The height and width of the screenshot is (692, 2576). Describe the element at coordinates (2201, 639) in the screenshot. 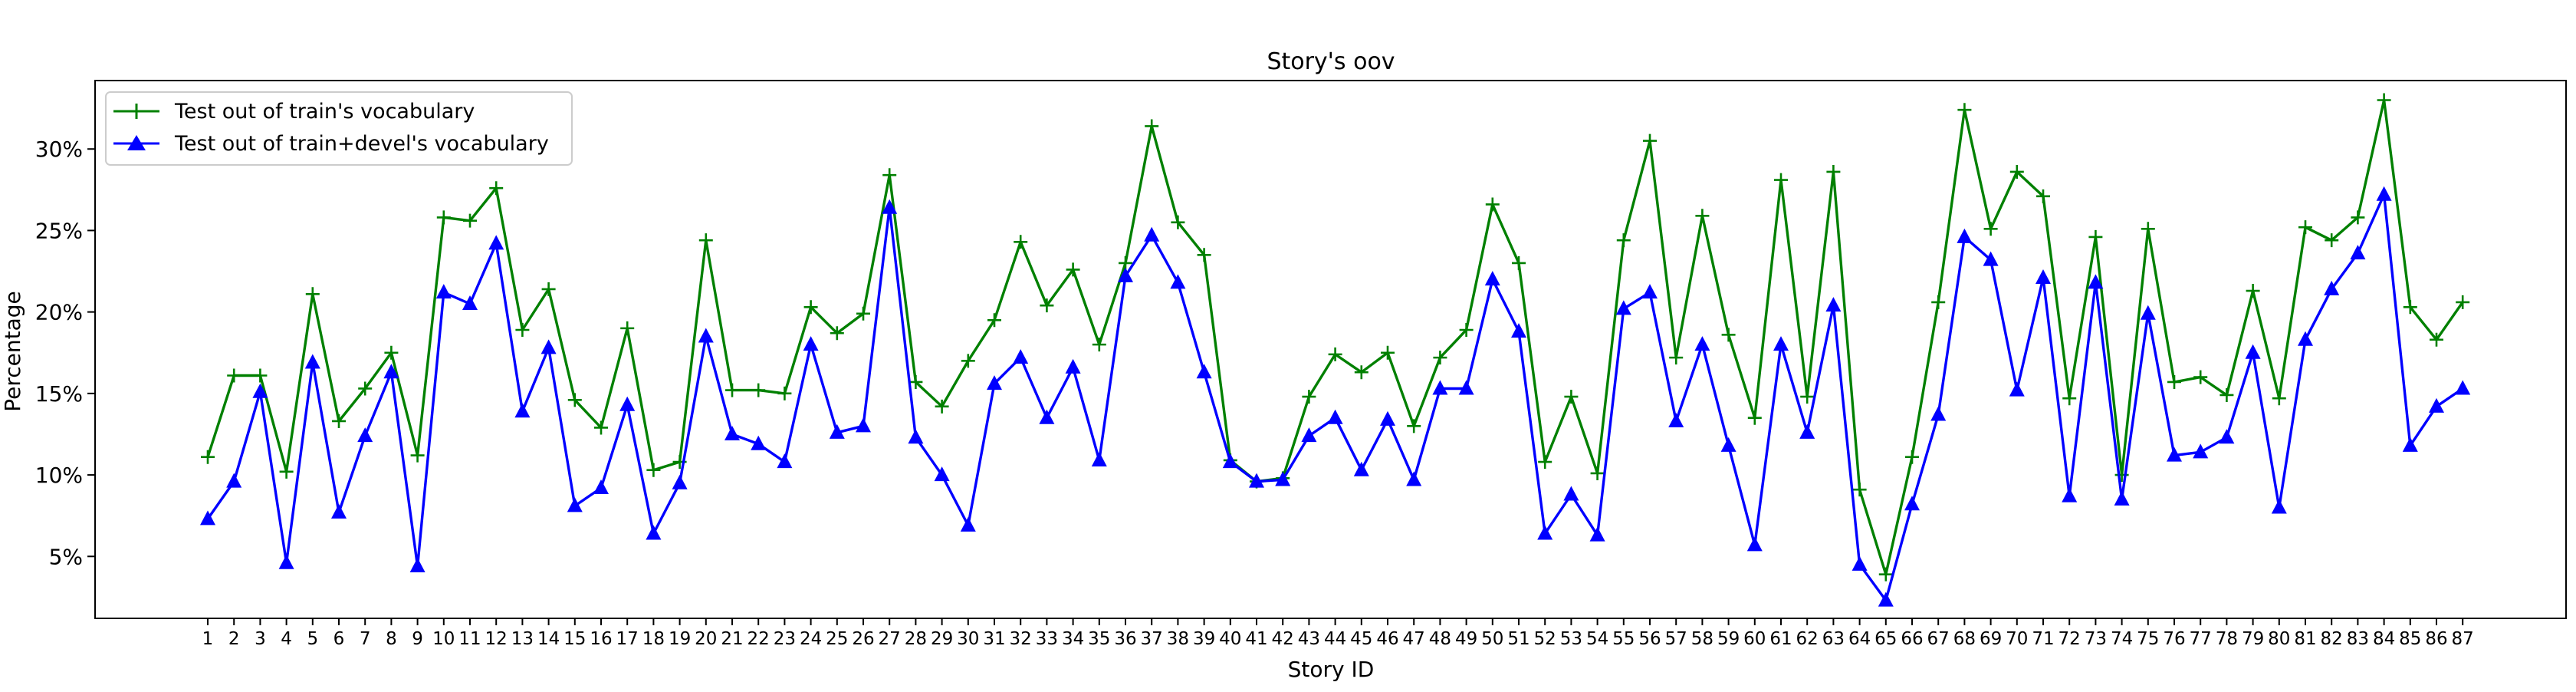

I see `x-tick-label: 77` at that location.